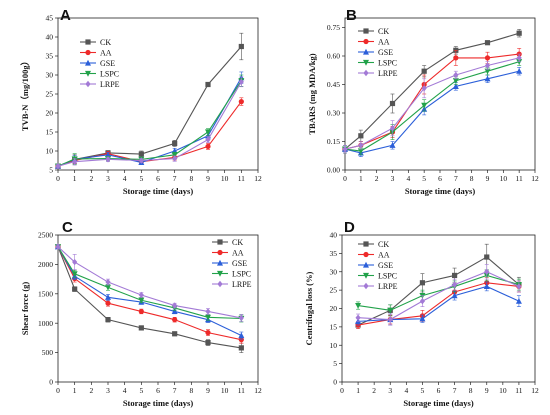 The width and height of the screenshot is (550, 415). Describe the element at coordinates (535, 390) in the screenshot. I see `x-tick-label-D-12: 12` at that location.